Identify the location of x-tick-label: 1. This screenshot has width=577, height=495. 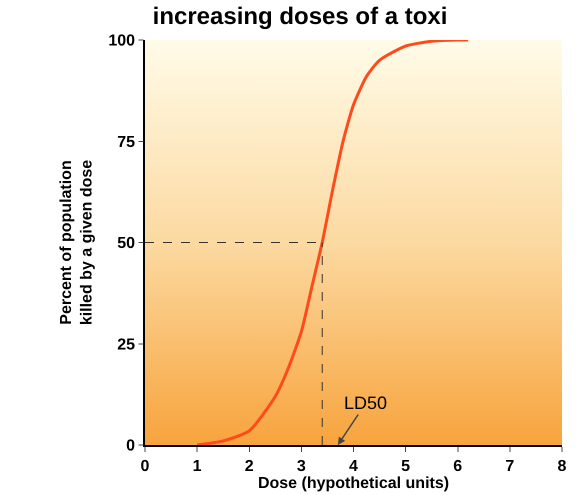
(197, 466).